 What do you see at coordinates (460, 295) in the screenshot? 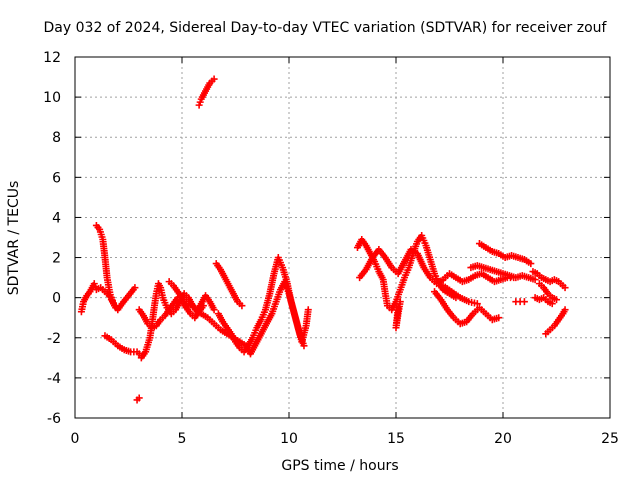
I see `series-trace-o` at bounding box center [460, 295].